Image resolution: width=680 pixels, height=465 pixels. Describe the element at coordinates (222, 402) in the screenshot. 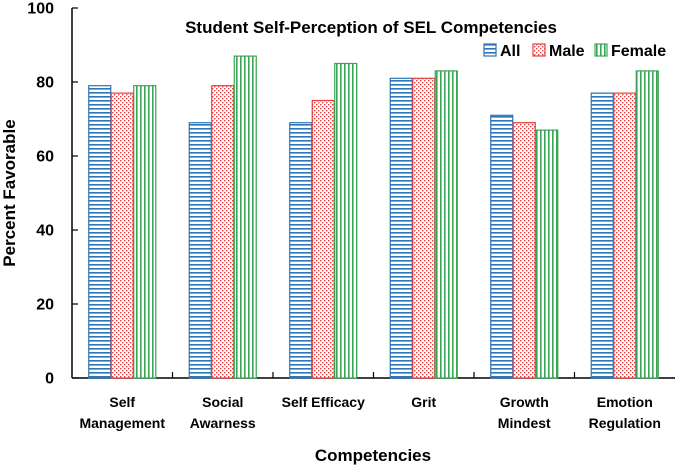

I see `x-tick-label-line: Social` at that location.